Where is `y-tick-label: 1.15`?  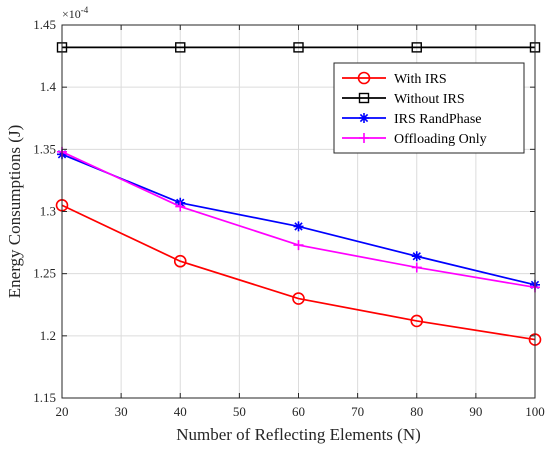 y-tick-label: 1.15 is located at coordinates (44, 397).